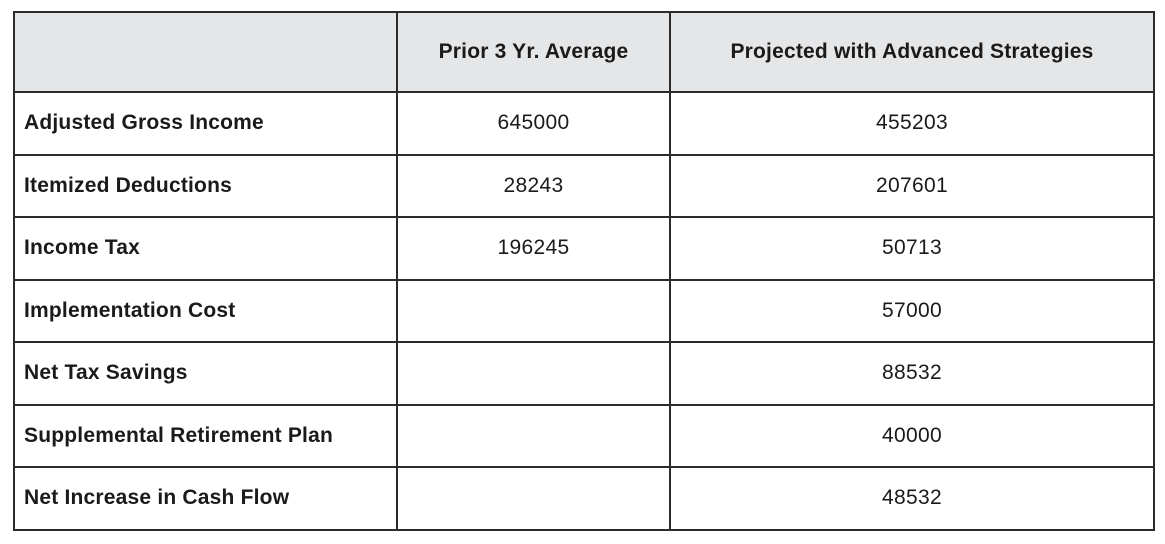 This screenshot has width=1165, height=544. Describe the element at coordinates (912, 185) in the screenshot. I see `projected-value: 207601` at that location.